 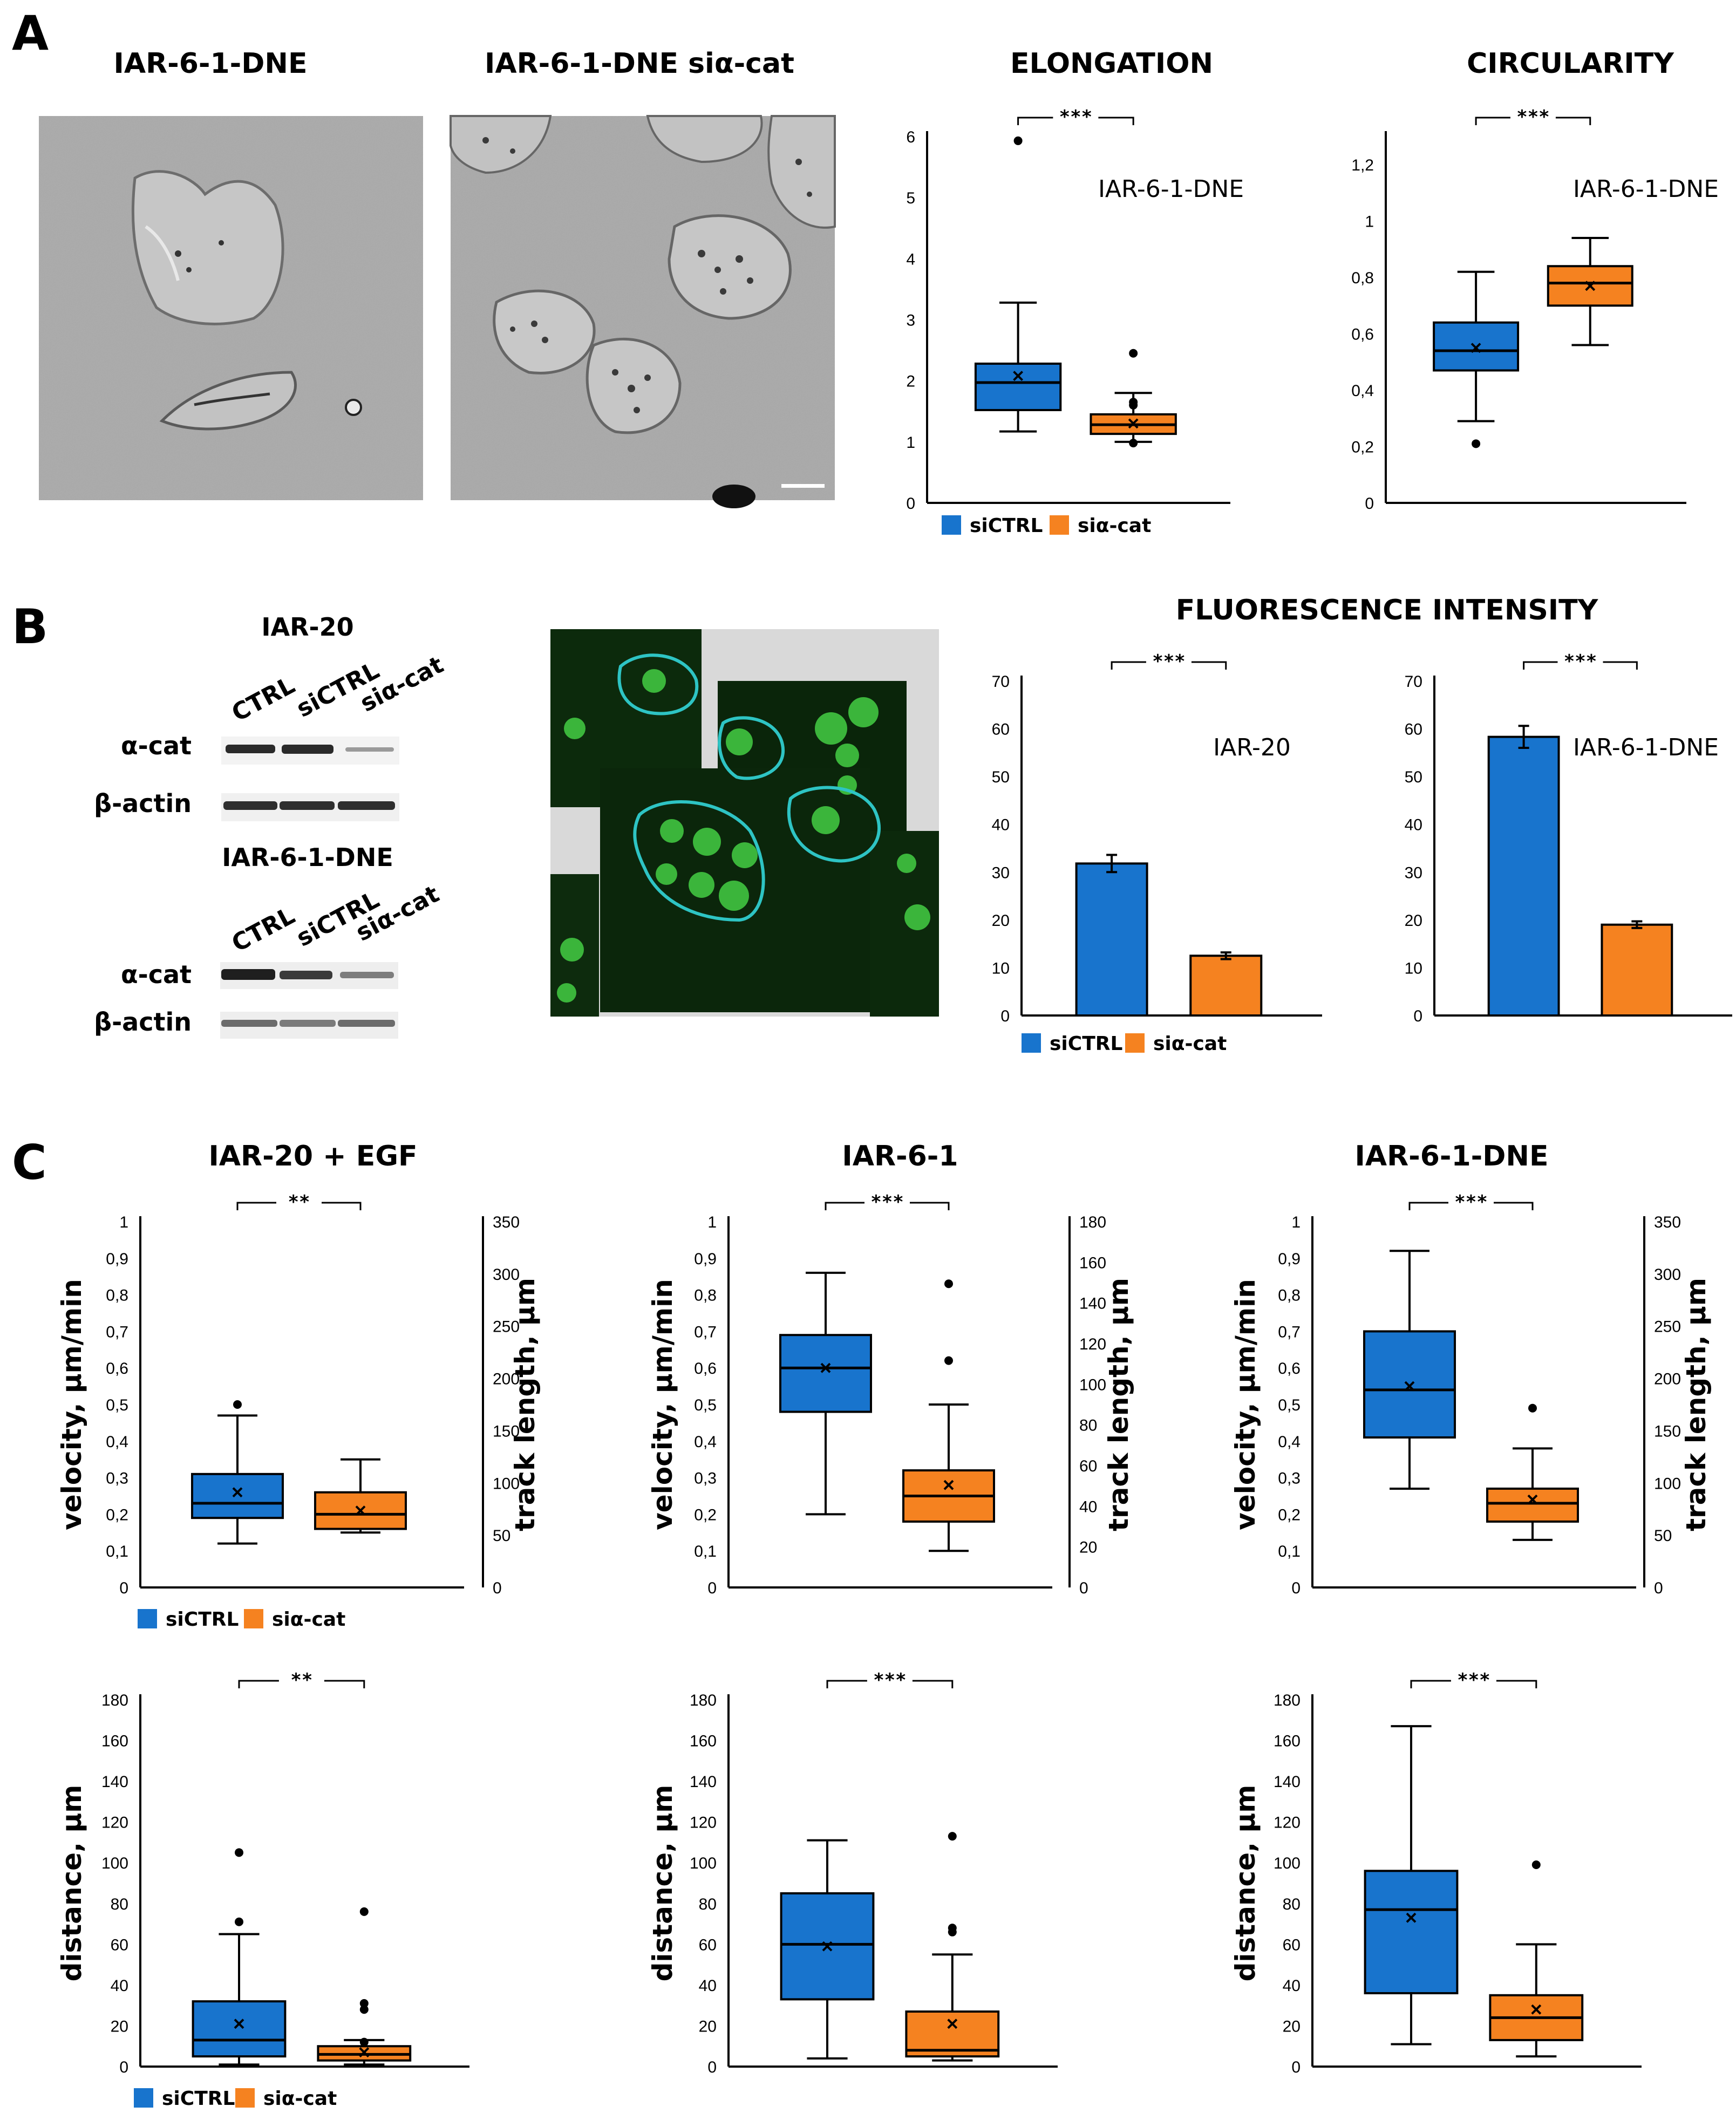 I want to click on legend-panel-b: siCTRL siα-cat, so click(x=1124, y=1044).